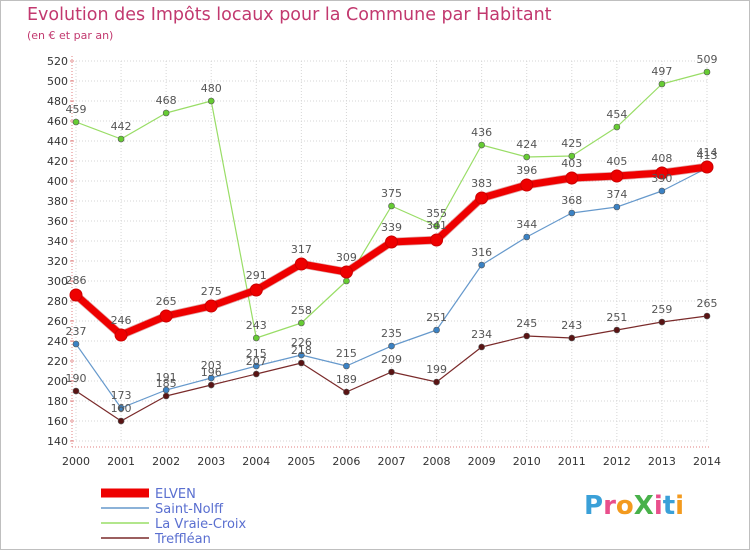 This screenshot has height=550, width=750. I want to click on y-tick-label: 300, so click(57, 281).